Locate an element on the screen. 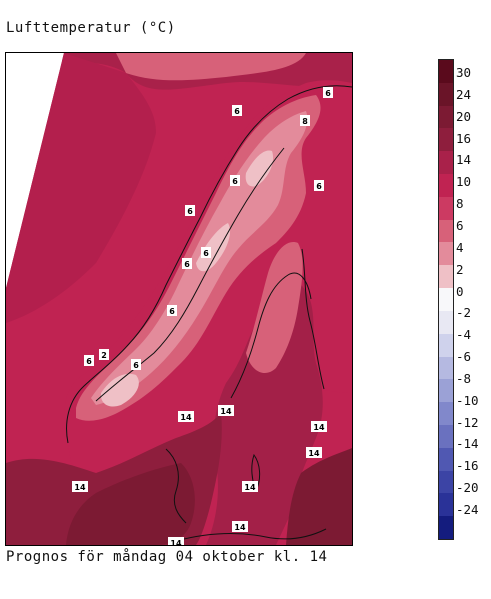  isoline-label-text: 8 is located at coordinates (305, 121).